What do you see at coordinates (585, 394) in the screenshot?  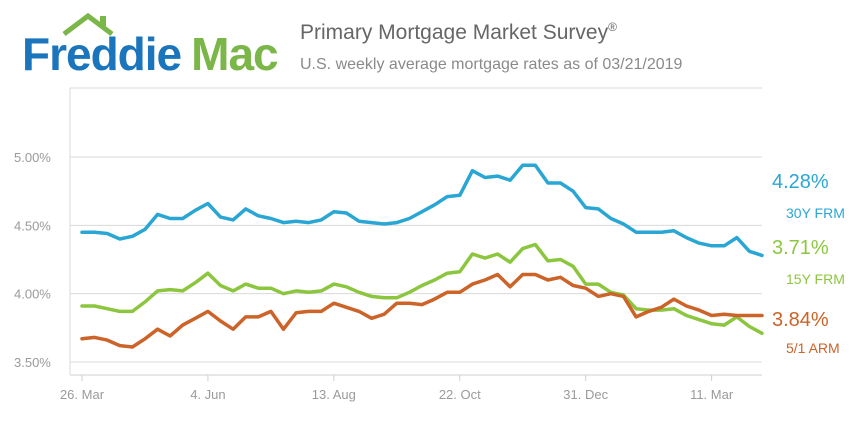 I see `x-tick-label: 31. Dec` at bounding box center [585, 394].